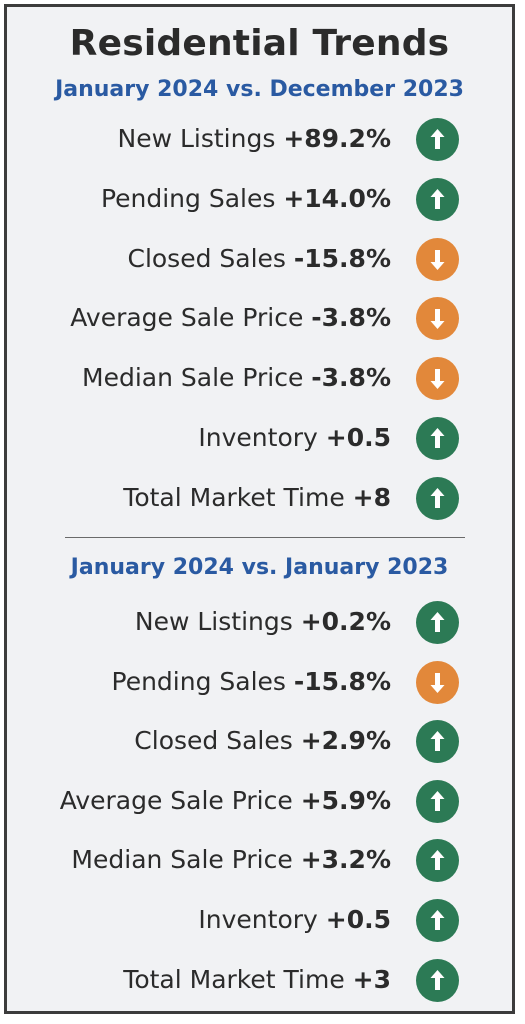 The width and height of the screenshot is (525, 1024). I want to click on trend-value: +3, so click(371, 979).